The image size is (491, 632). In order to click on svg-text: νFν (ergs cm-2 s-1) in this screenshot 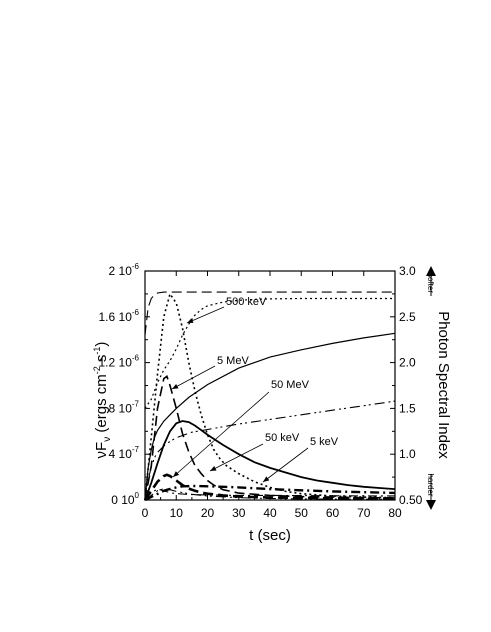, I will do `click(102, 400)`.